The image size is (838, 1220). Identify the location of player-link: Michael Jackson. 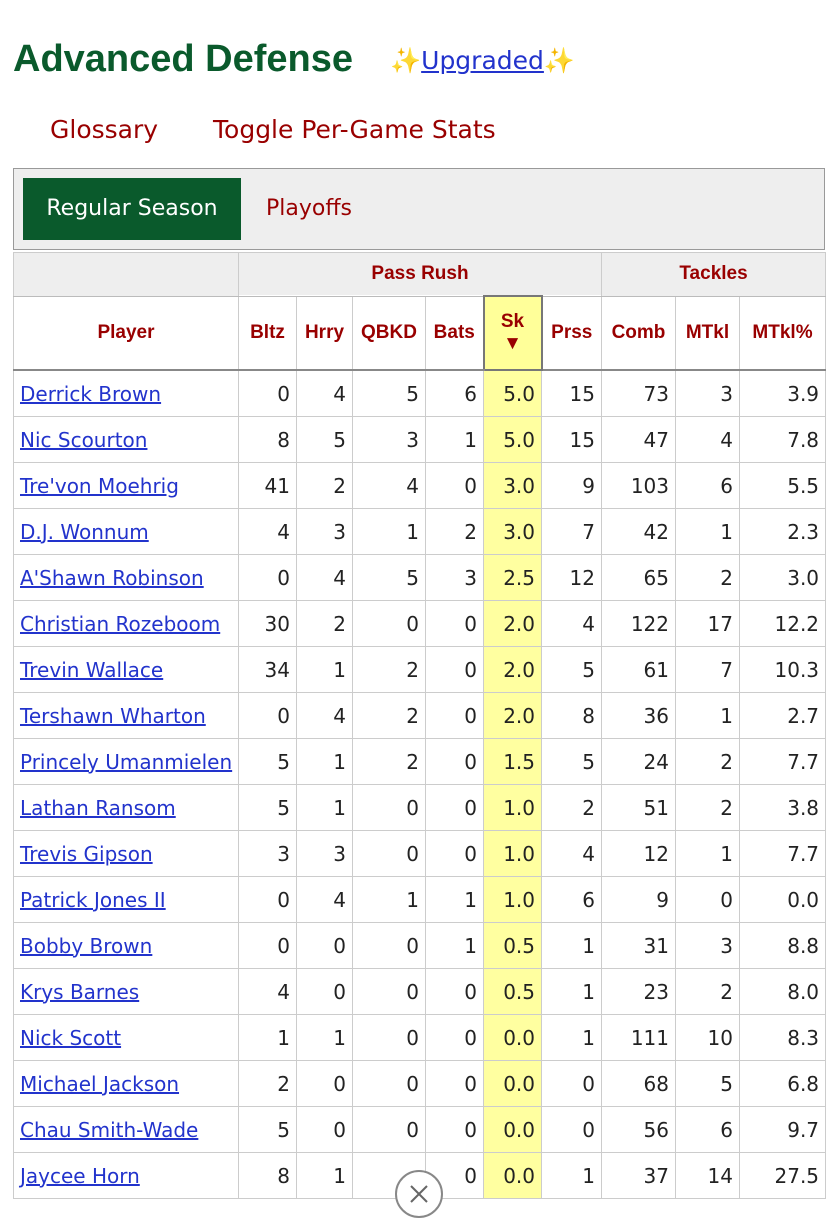
(100, 1083).